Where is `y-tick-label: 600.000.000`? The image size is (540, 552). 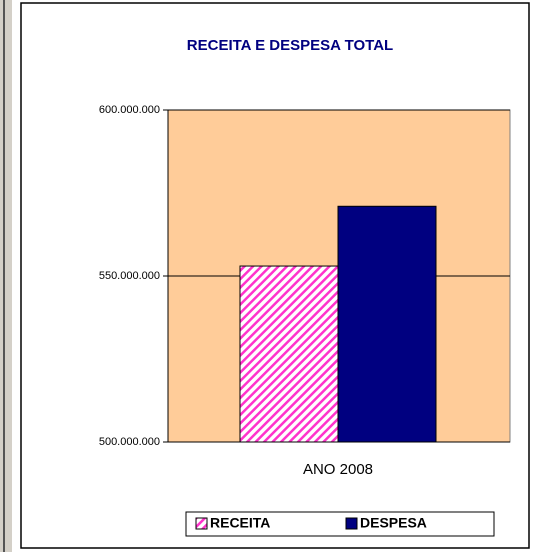 y-tick-label: 600.000.000 is located at coordinates (129, 110).